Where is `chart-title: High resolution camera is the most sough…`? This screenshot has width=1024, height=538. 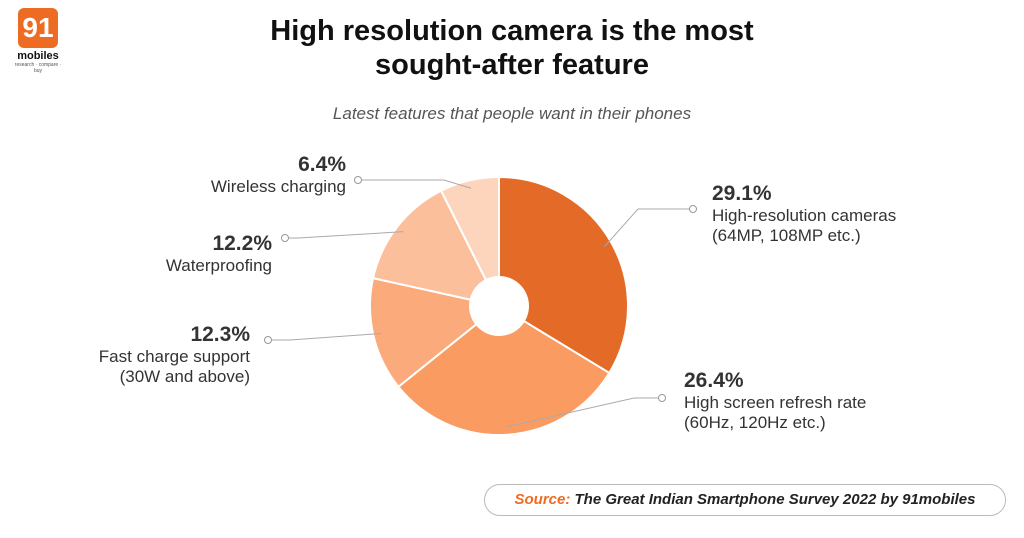
chart-title: High resolution camera is the most sough… is located at coordinates (512, 48).